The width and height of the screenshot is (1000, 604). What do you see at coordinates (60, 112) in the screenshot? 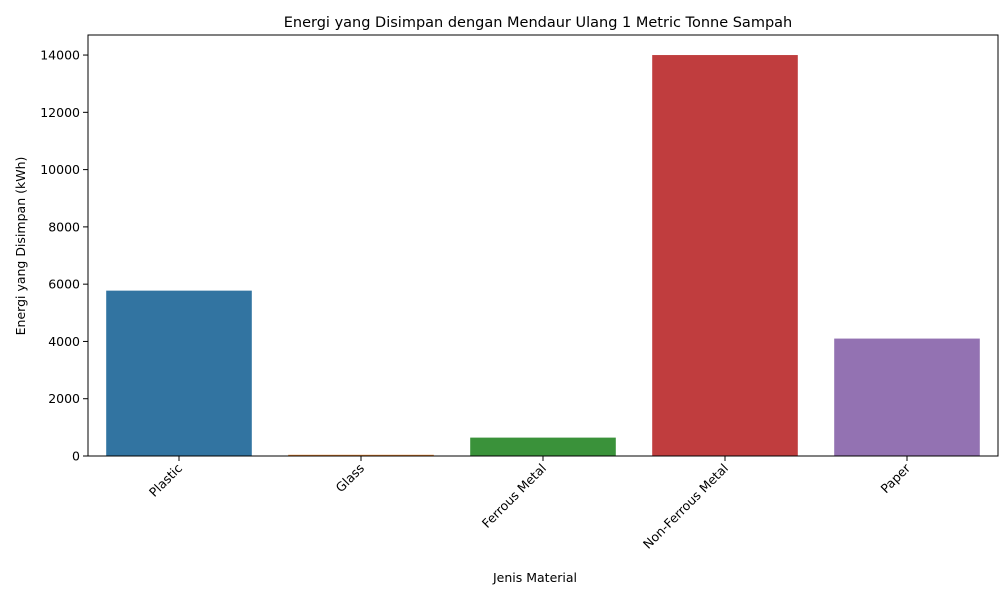
I see `y-tick-label: 12000` at bounding box center [60, 112].